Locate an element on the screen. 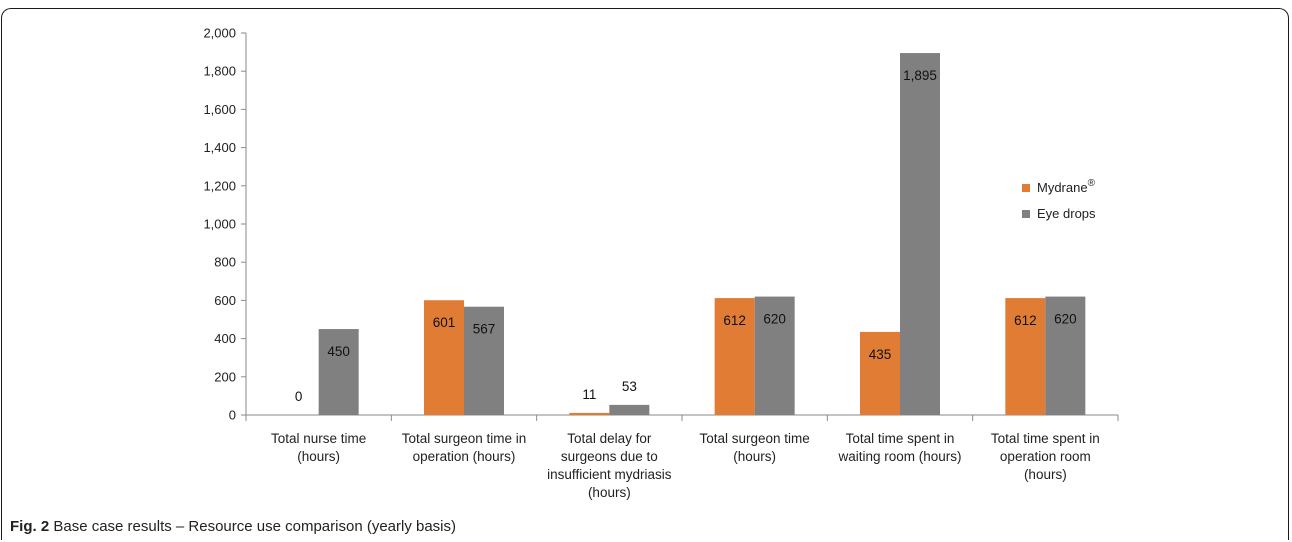 The width and height of the screenshot is (1292, 542). data-label: 11 is located at coordinates (589, 394).